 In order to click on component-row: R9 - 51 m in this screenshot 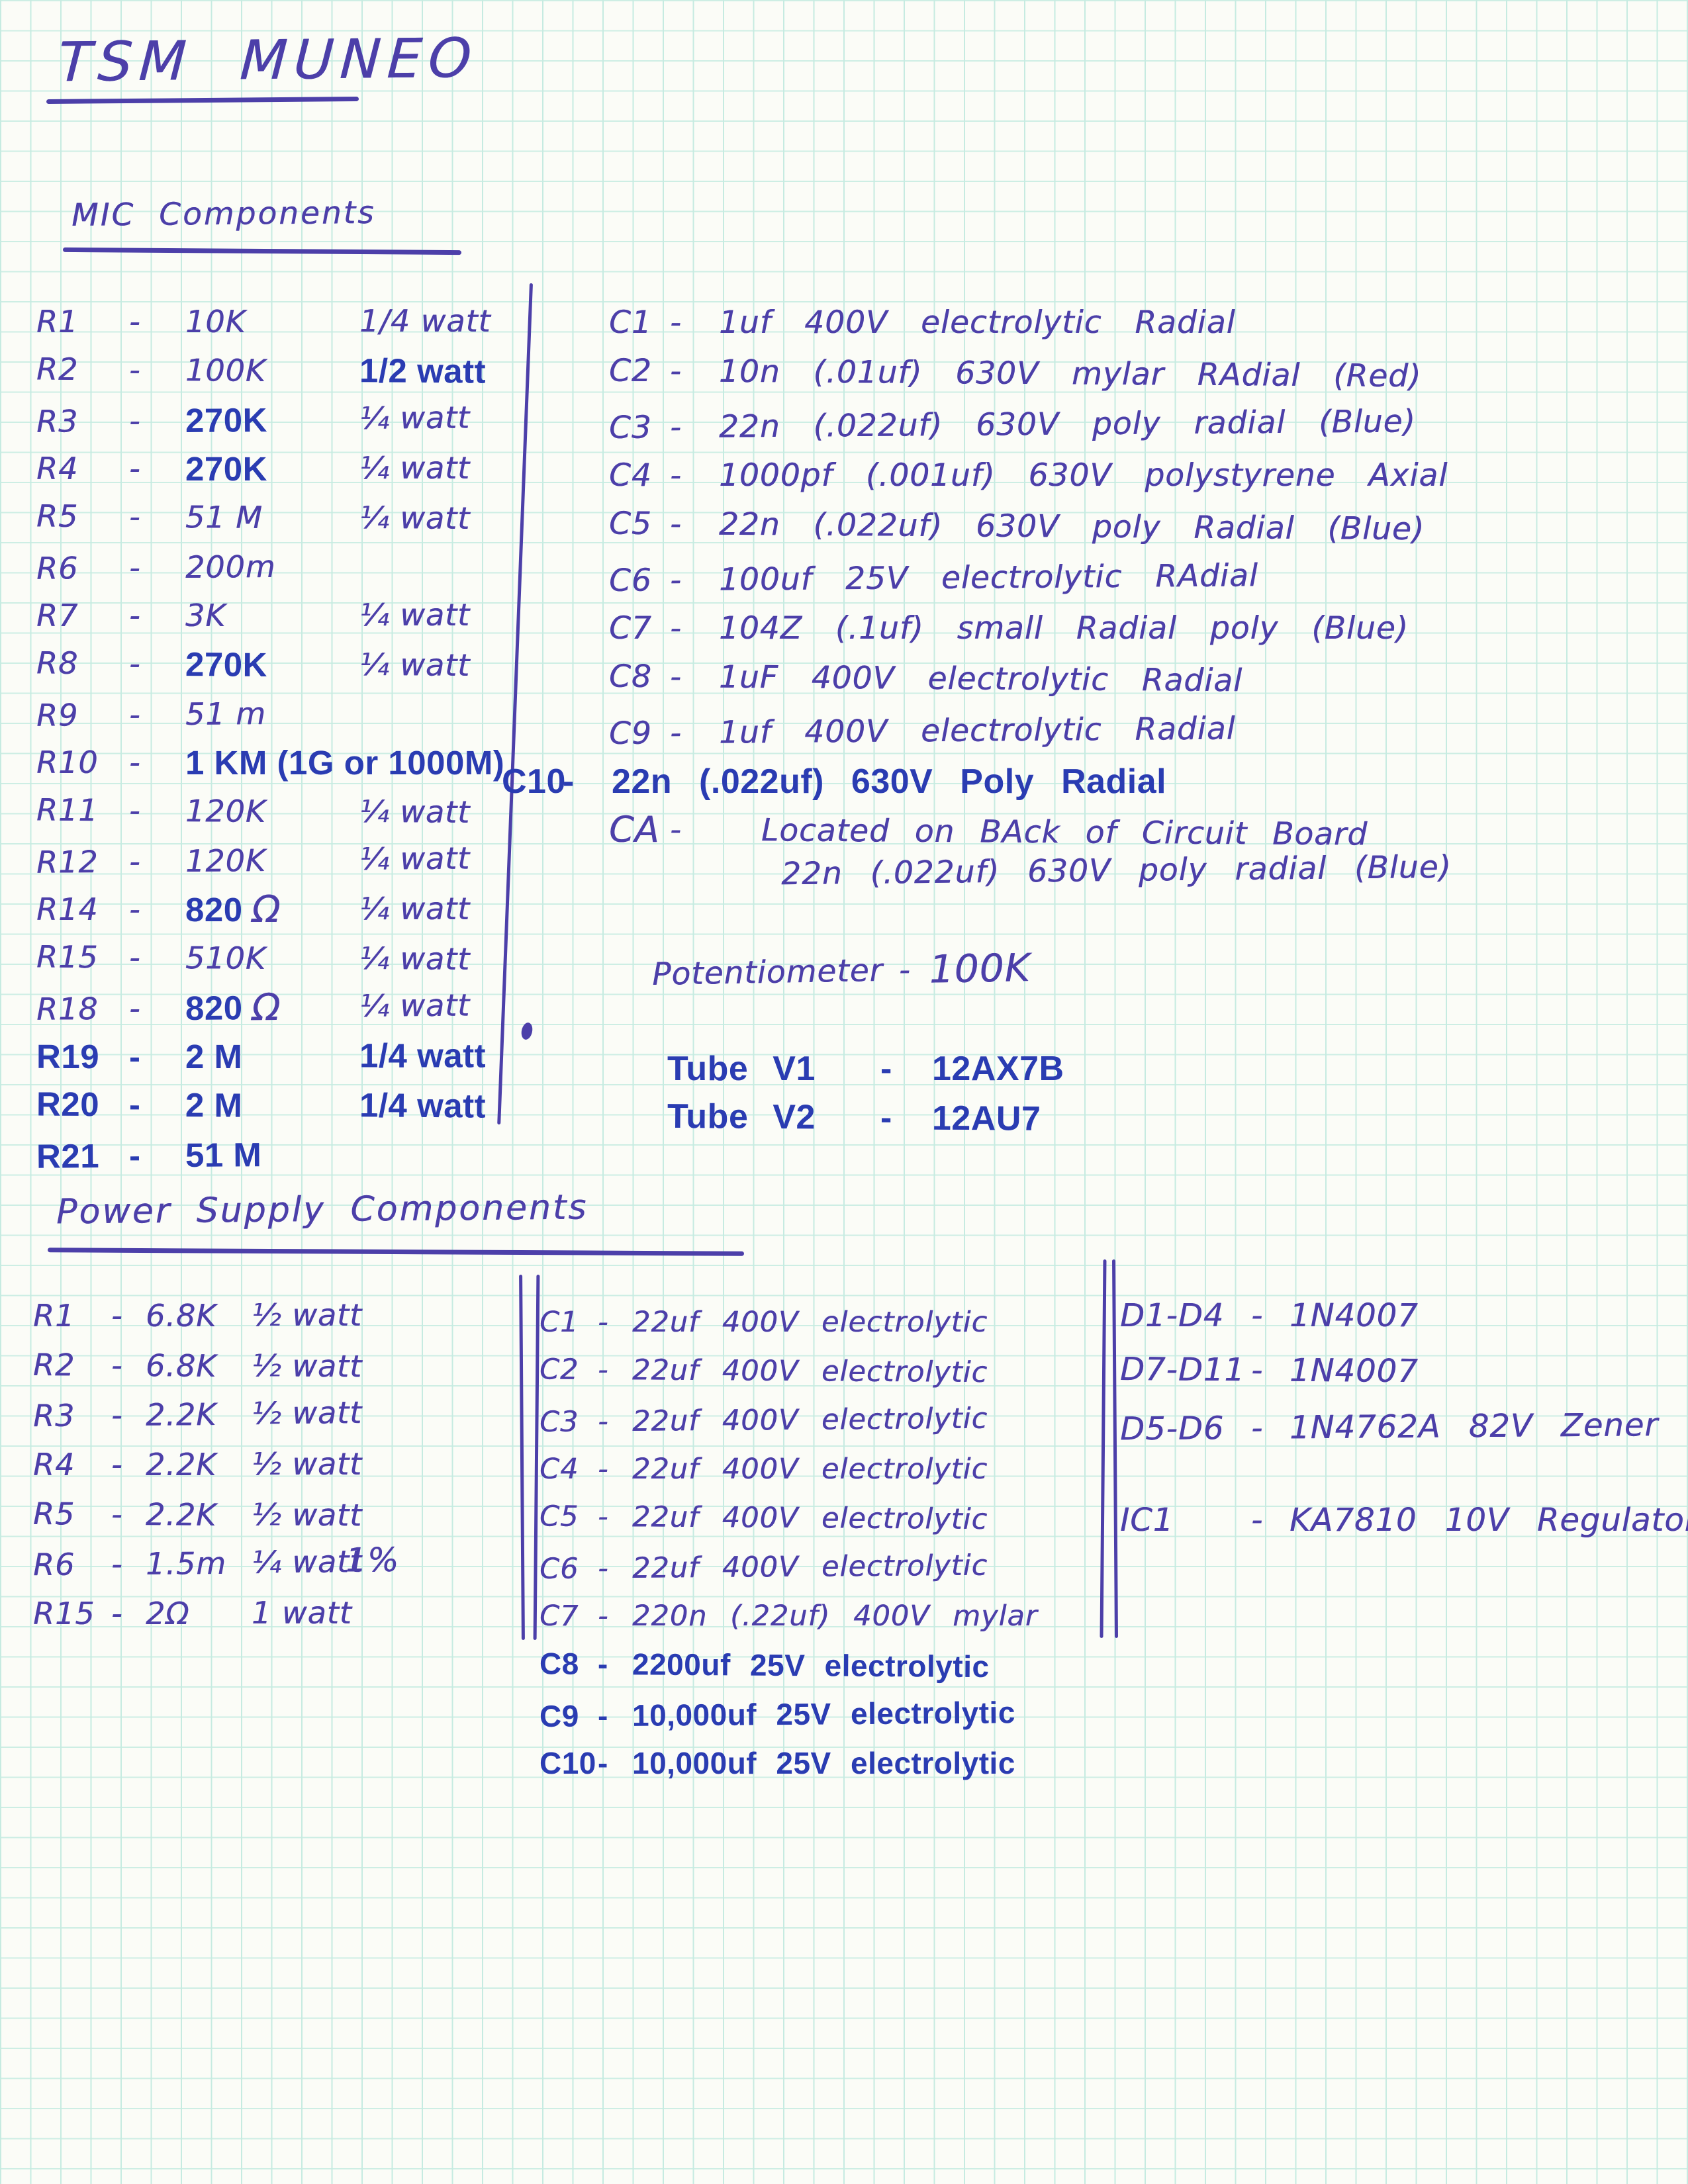, I will do `click(270, 714)`.